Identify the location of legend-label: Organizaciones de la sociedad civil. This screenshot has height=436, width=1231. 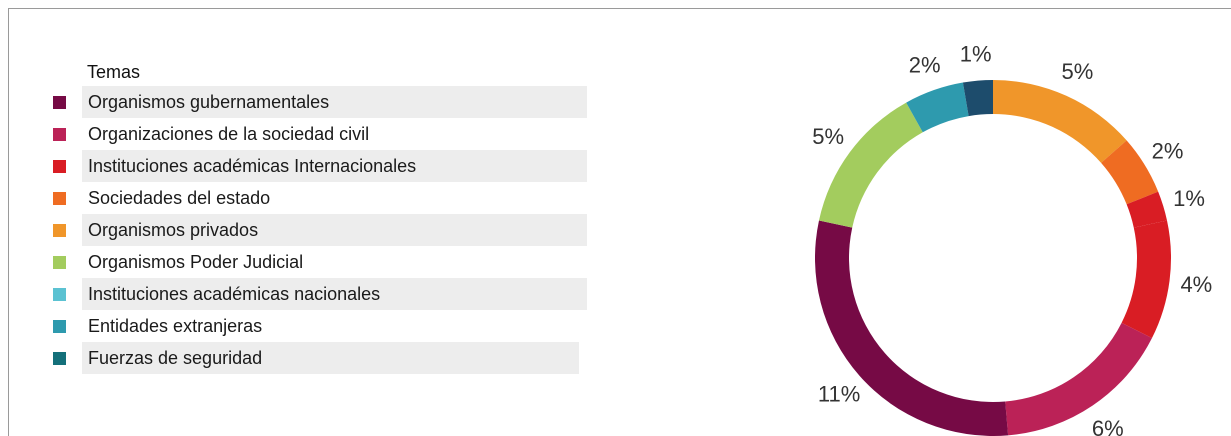
(229, 134).